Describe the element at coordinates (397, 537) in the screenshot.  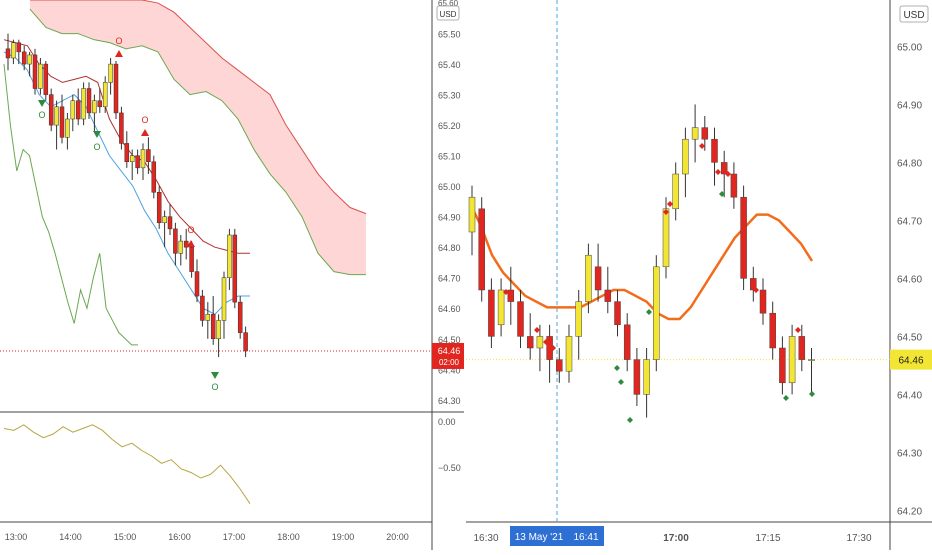
I see `x-tick-label: 20:00` at that location.